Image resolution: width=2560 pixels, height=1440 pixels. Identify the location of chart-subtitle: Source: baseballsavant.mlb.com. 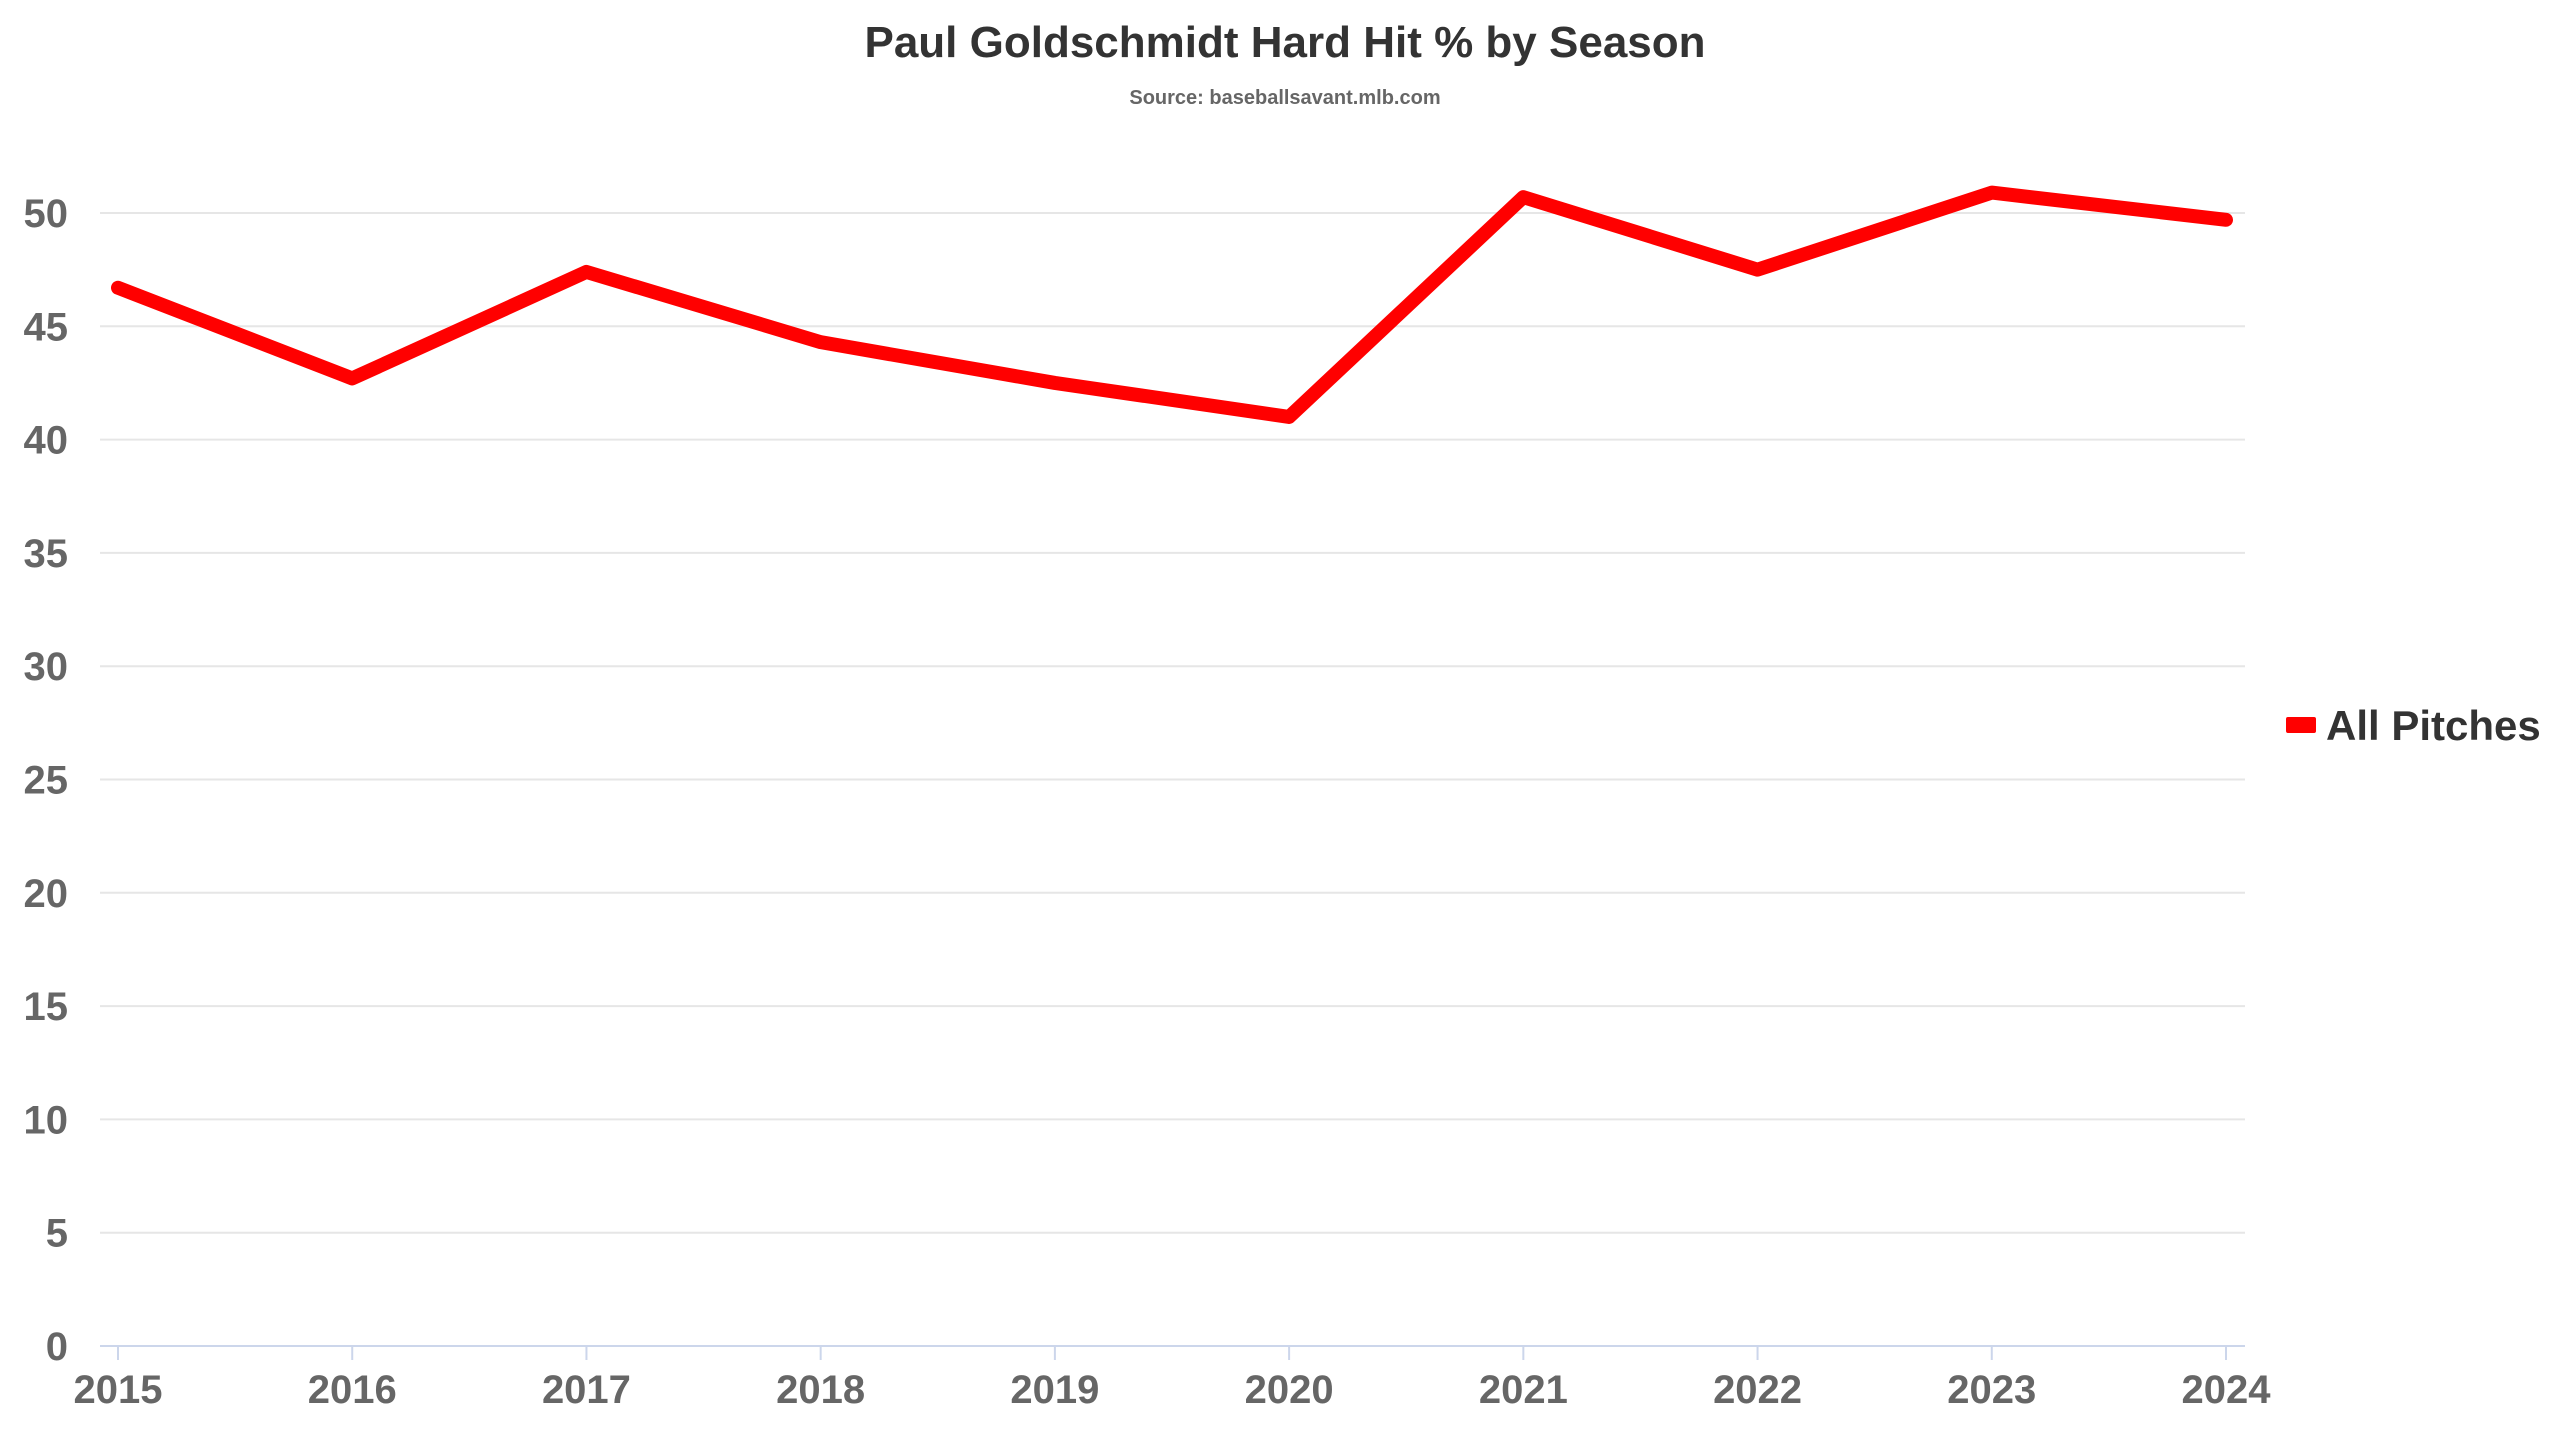
(1284, 98).